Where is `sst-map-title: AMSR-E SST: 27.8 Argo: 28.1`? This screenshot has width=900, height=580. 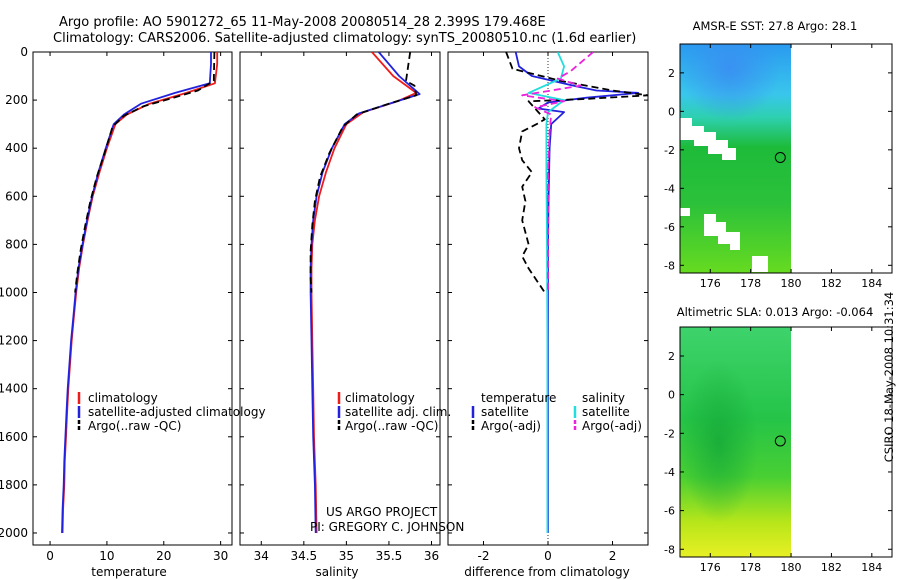
sst-map-title: AMSR-E SST: 27.8 Argo: 28.1 is located at coordinates (775, 26).